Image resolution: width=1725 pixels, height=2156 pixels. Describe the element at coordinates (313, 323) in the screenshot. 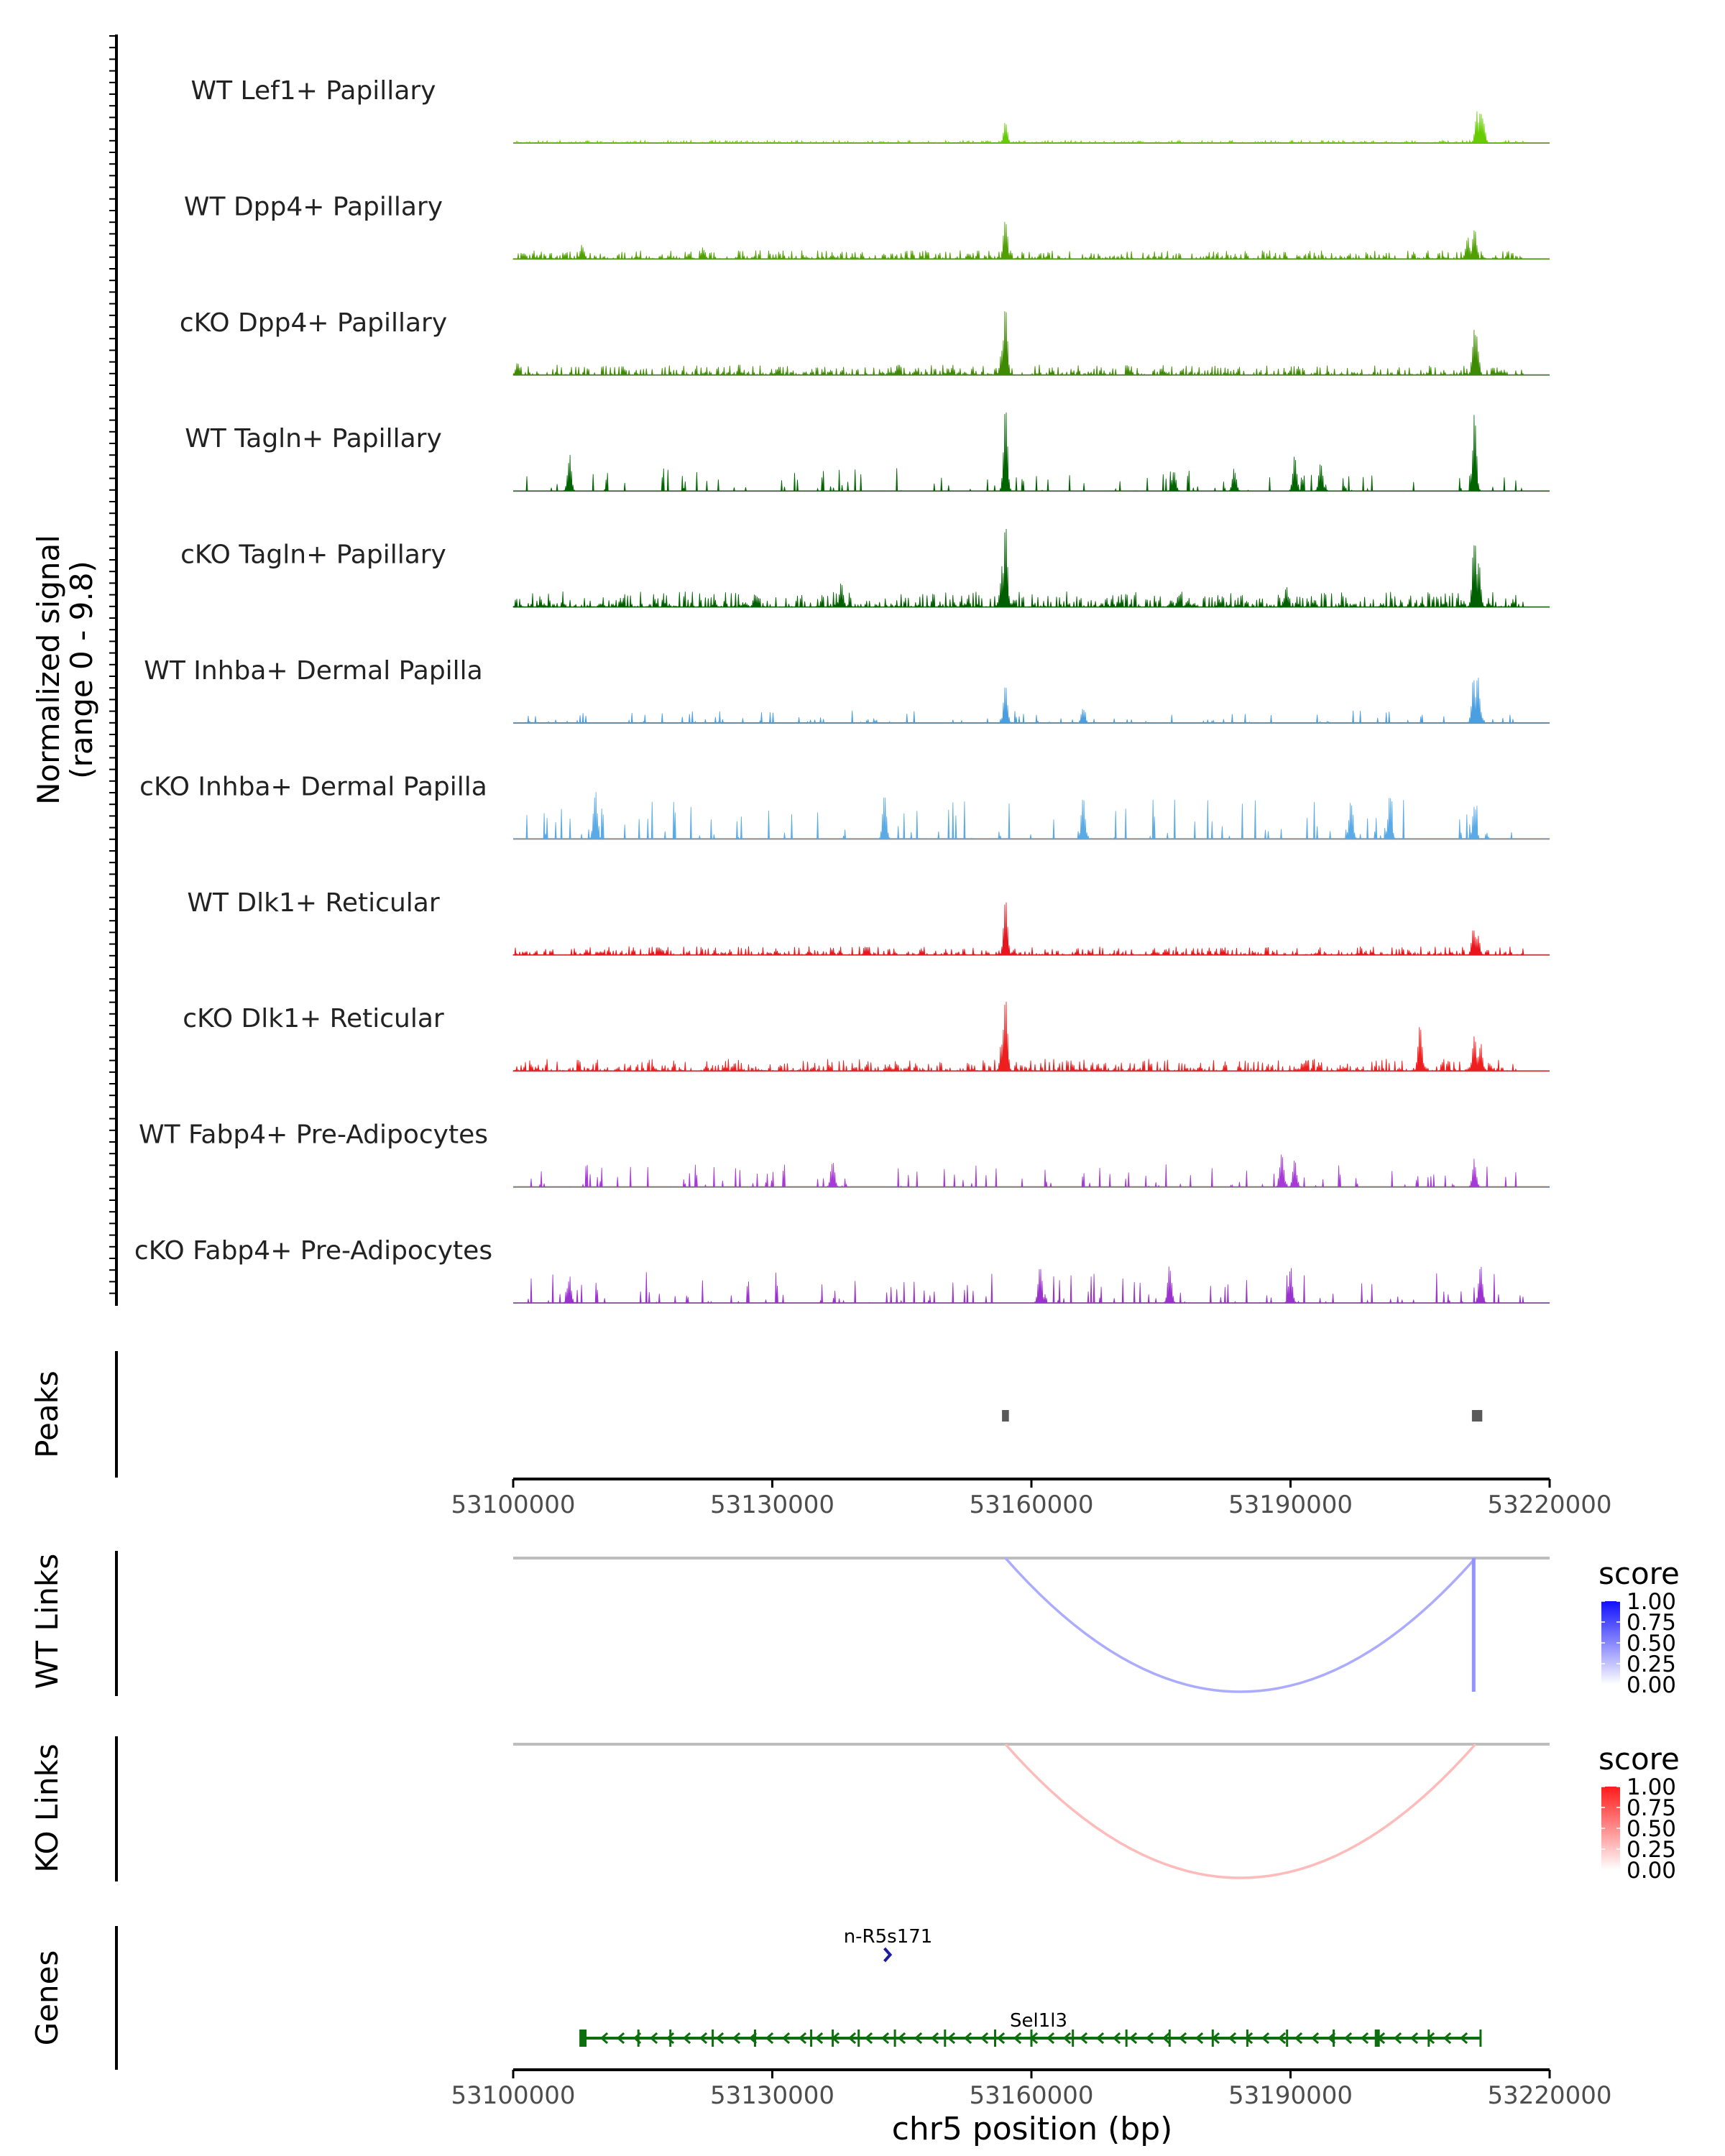

I see `track-label: cKO Dpp4+ Papillary` at that location.